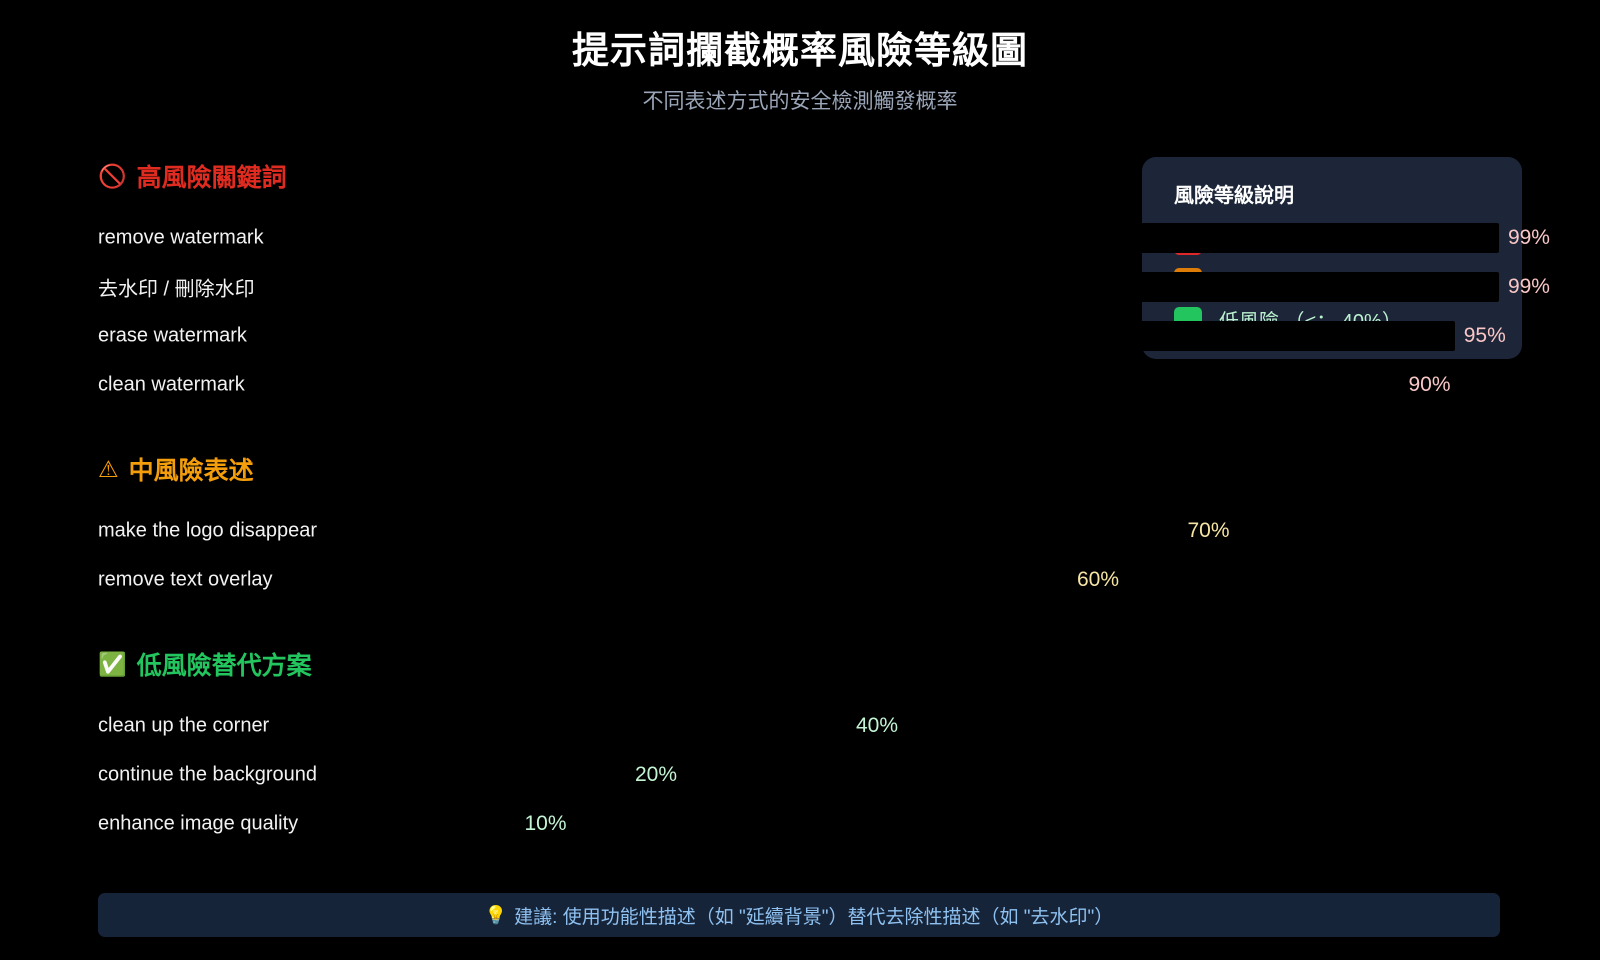 This screenshot has height=960, width=1600. Describe the element at coordinates (185, 579) in the screenshot. I see `bar-row-label: remove text overlay` at that location.